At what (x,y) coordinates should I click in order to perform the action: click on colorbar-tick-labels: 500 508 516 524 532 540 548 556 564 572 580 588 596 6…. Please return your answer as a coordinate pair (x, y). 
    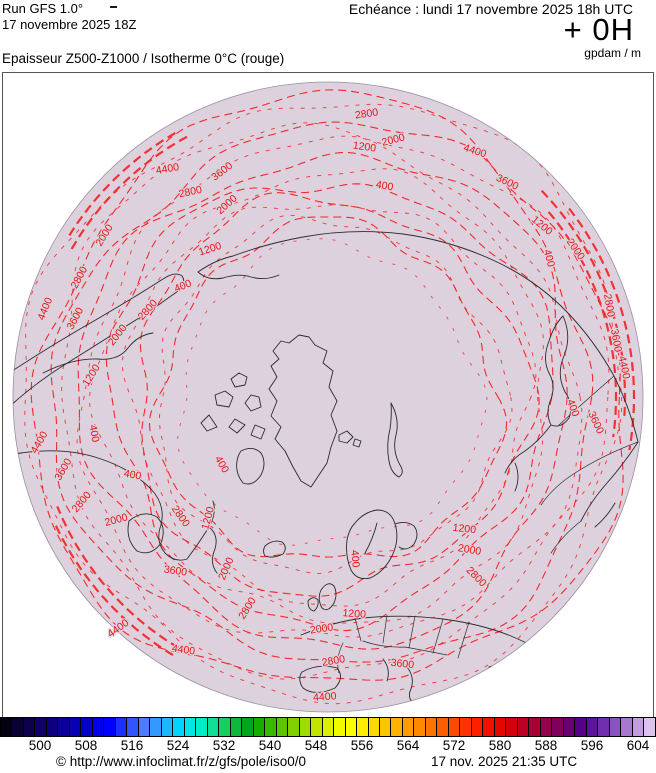
    Looking at the image, I should click on (328, 746).